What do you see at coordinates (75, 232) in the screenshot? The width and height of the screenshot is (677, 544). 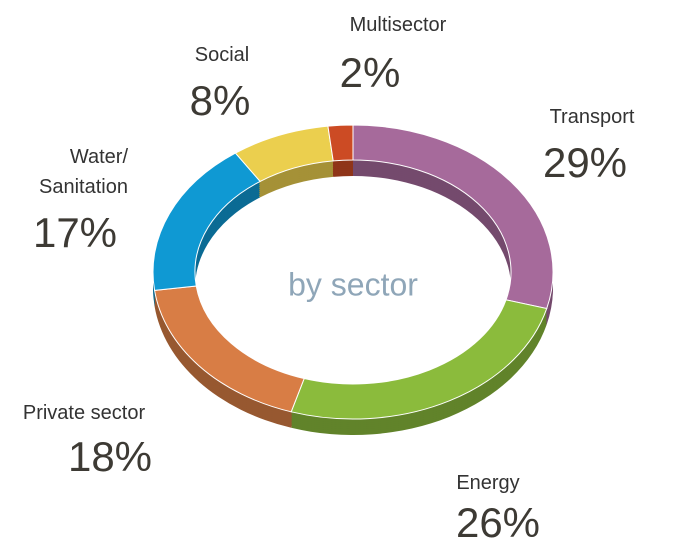 I see `value-label: 17%` at bounding box center [75, 232].